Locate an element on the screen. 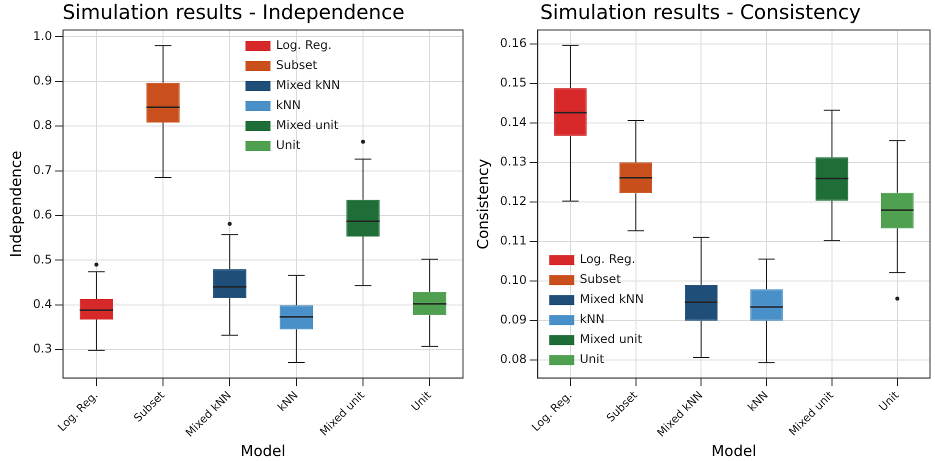  y-tick-label: 0.4 is located at coordinates (42, 303).